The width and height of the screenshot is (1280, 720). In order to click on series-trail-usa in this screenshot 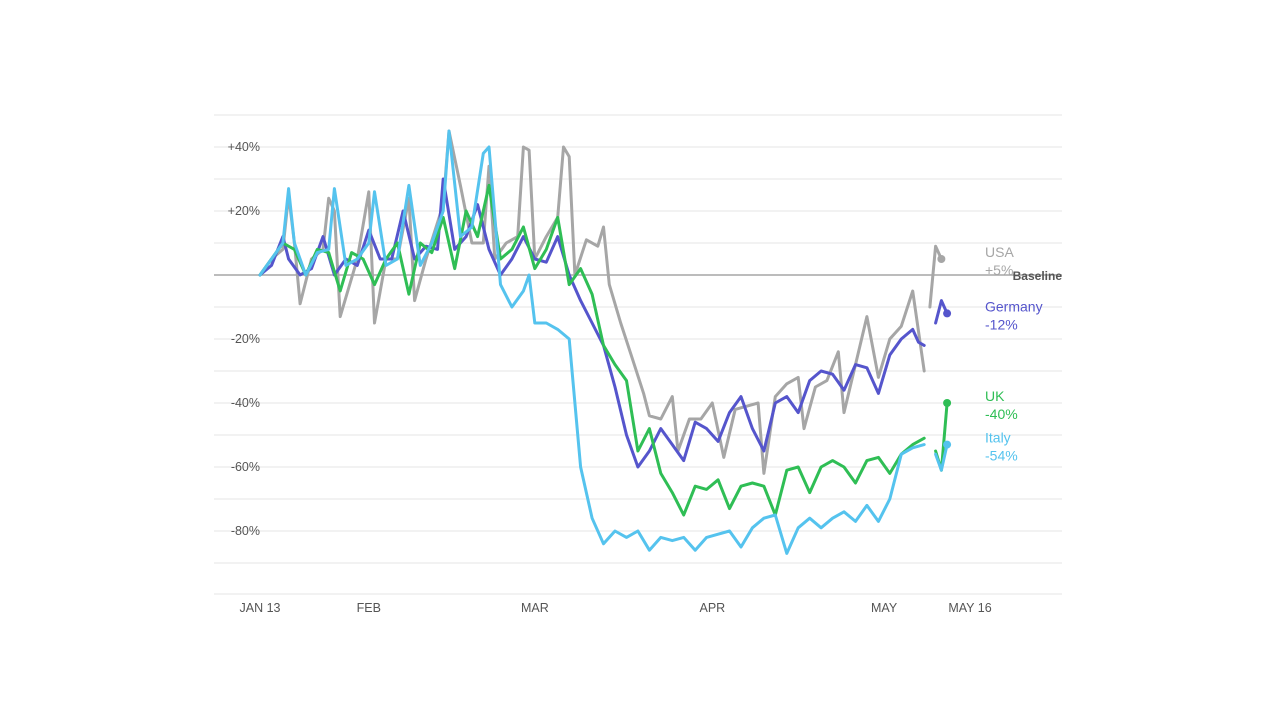, I will do `click(935, 276)`.